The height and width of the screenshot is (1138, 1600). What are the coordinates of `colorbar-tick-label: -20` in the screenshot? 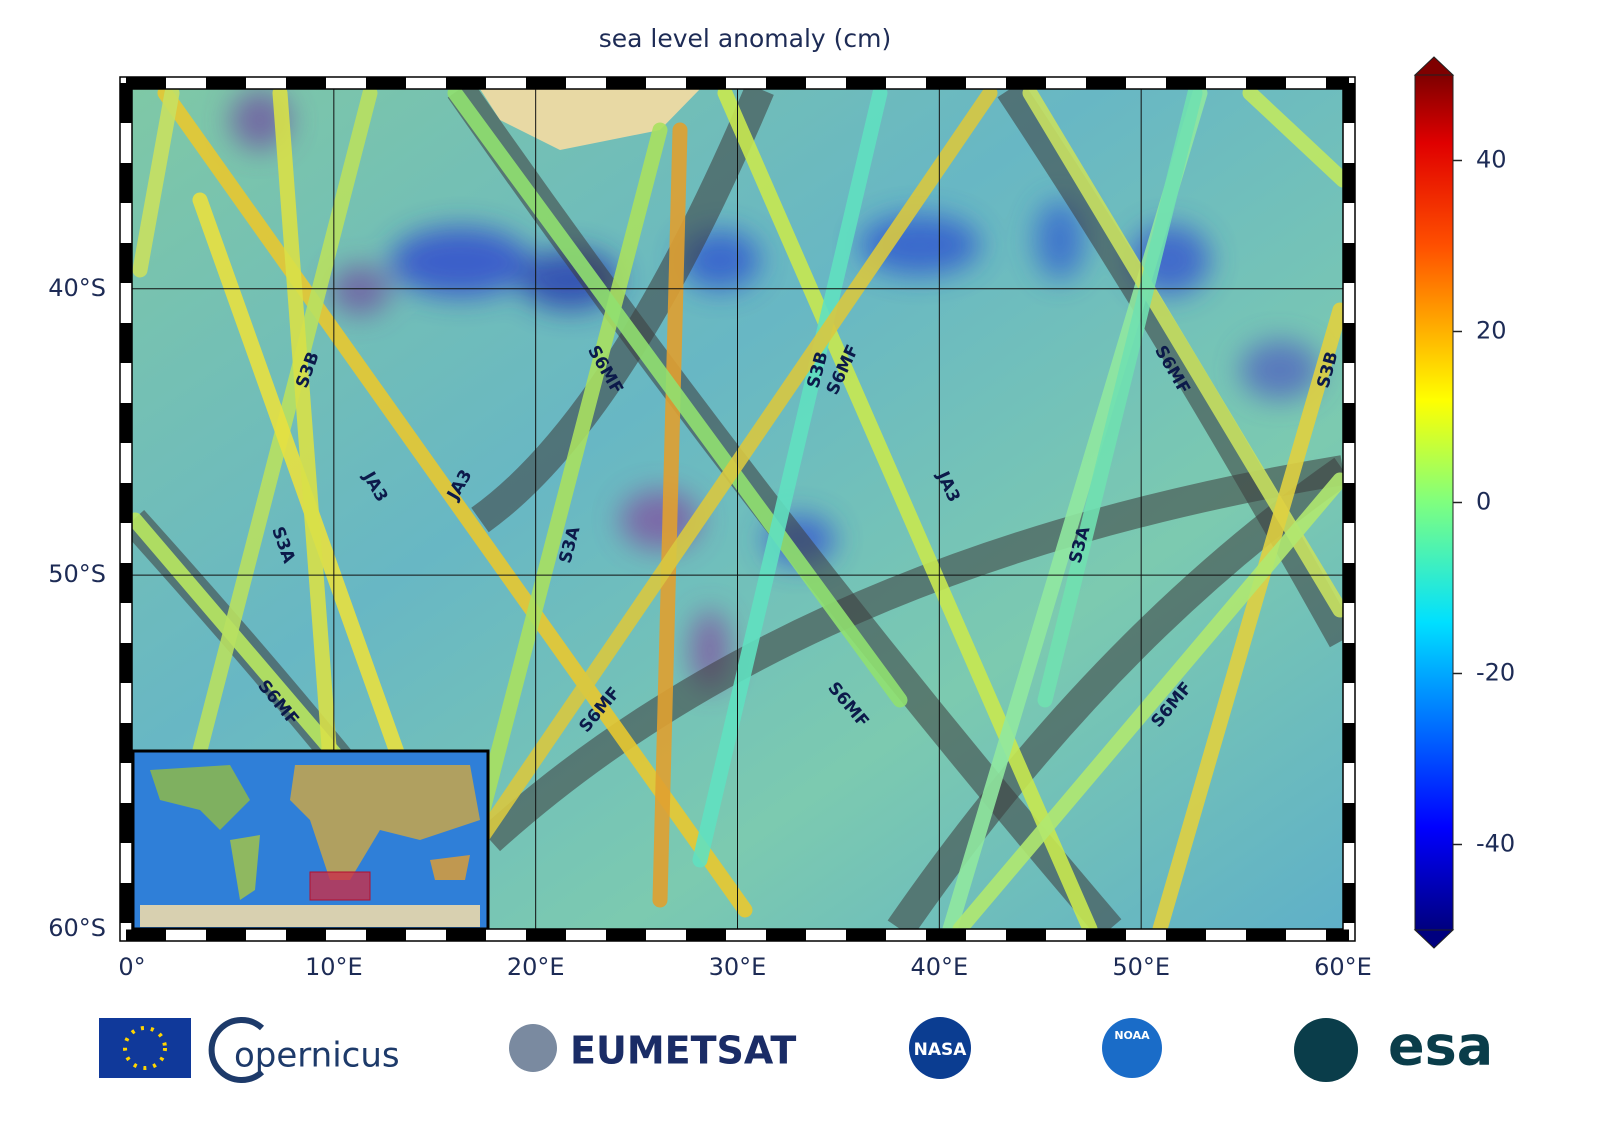 It's located at (1495, 673).